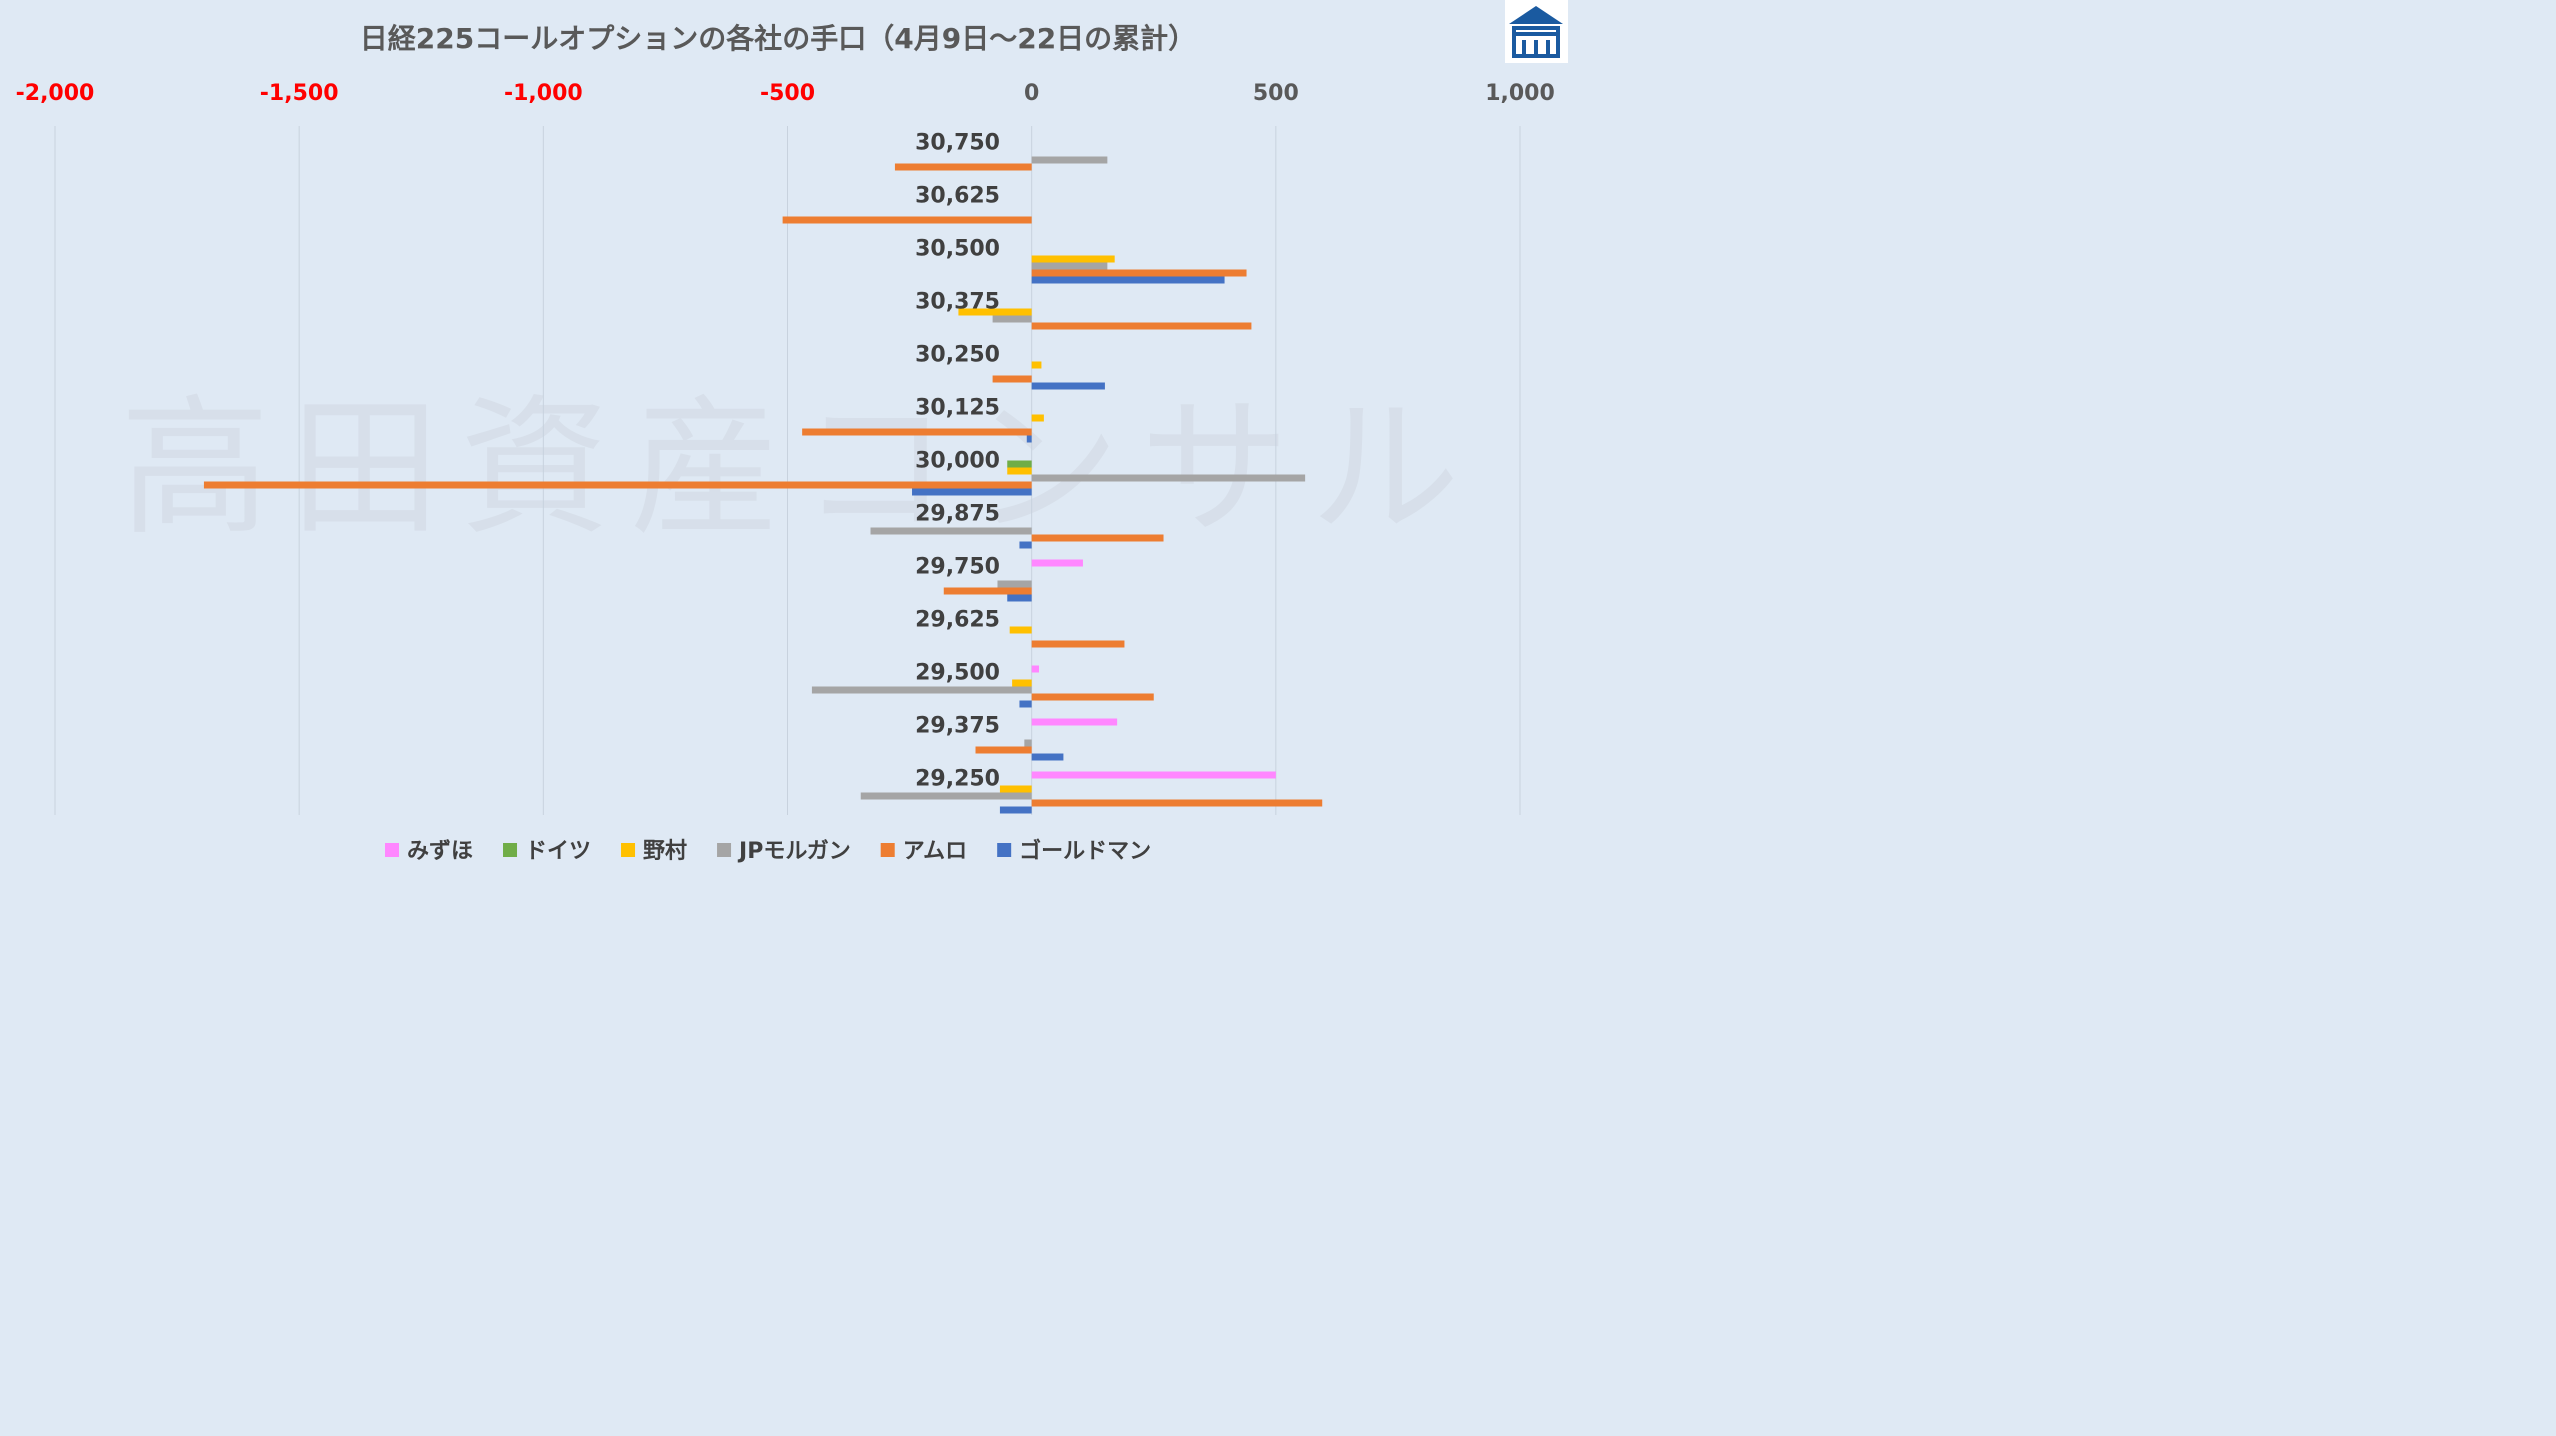 Image resolution: width=2556 pixels, height=1436 pixels. Describe the element at coordinates (957, 513) in the screenshot. I see `y-tick-label: 29,875` at that location.